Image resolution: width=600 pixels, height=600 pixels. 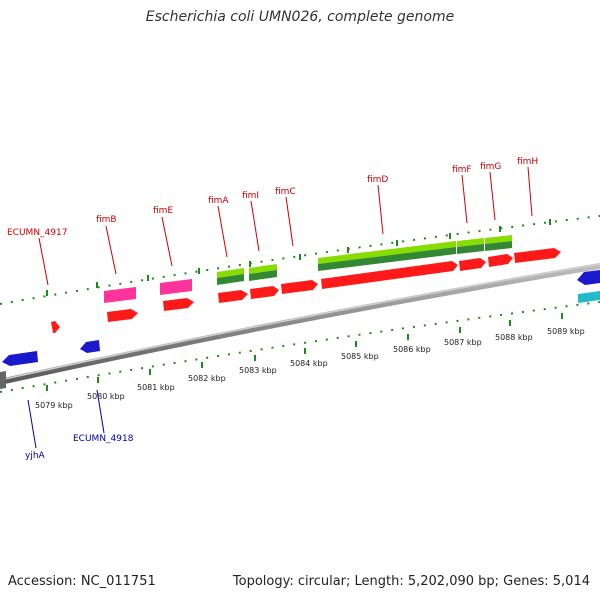 What do you see at coordinates (106, 396) in the screenshot?
I see `scale-label: 5080 kbp` at bounding box center [106, 396].